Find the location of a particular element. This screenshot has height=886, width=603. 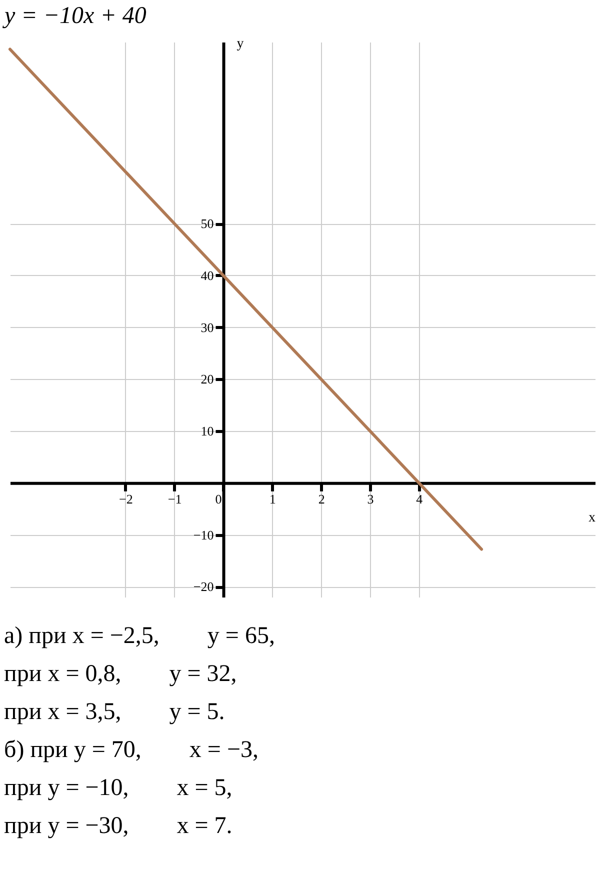

chart-title: y = −10x + 40 is located at coordinates (74, 16).